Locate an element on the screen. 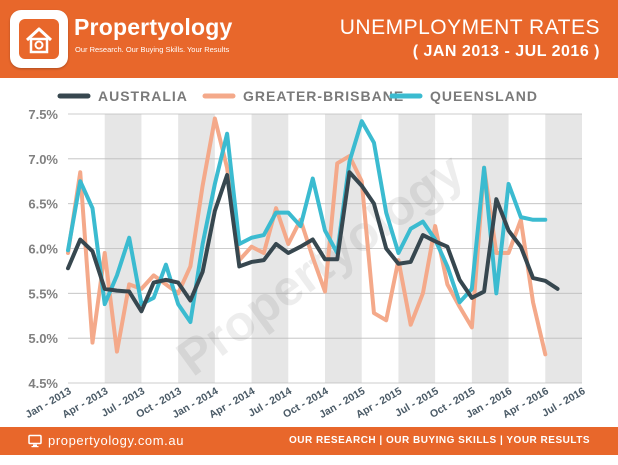 Image resolution: width=618 pixels, height=465 pixels. y-tick-label: 7.0% is located at coordinates (43, 159).